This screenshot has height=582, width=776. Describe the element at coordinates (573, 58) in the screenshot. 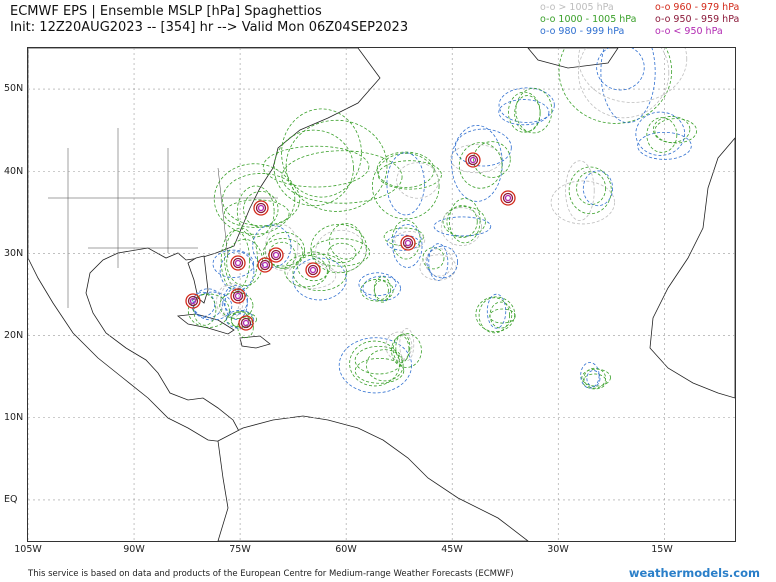

I see `greenland-land` at that location.